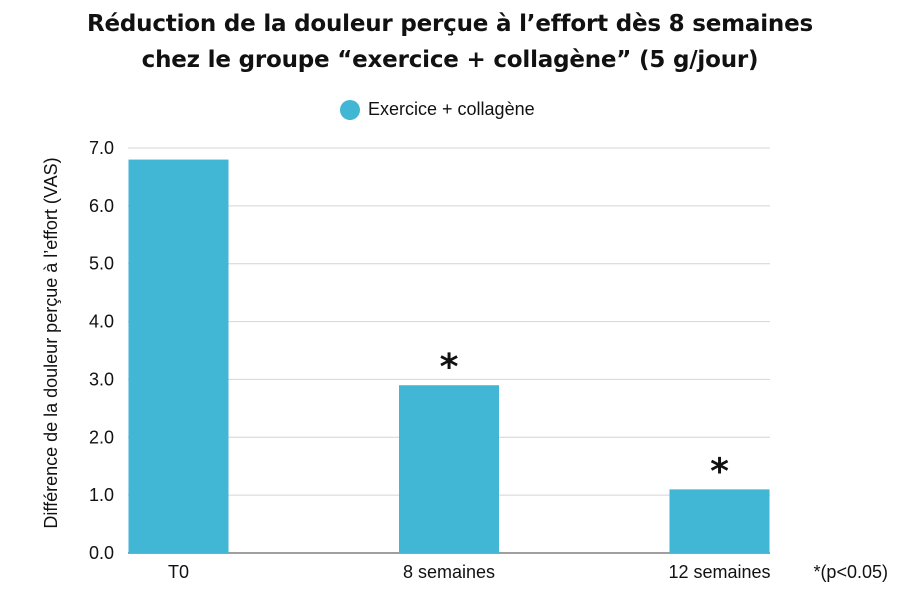  I want to click on y-tick-label: 7.0, so click(101, 148).